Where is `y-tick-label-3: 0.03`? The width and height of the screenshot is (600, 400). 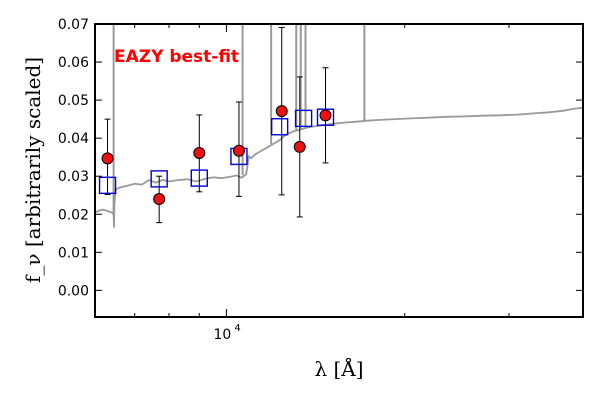
y-tick-label-3: 0.03 is located at coordinates (73, 177).